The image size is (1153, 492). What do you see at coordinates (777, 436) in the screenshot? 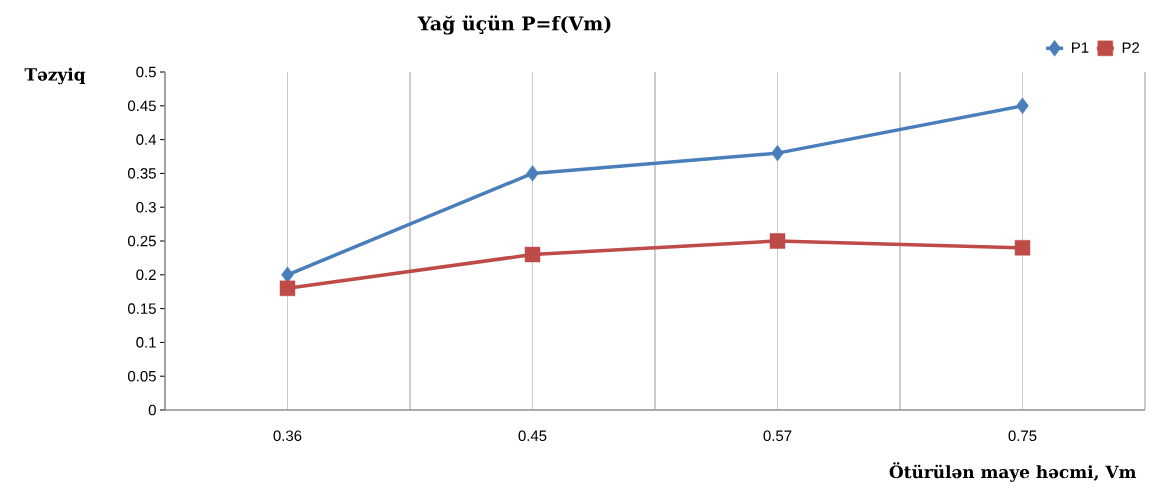
I see `x-tick-label: 0.57` at bounding box center [777, 436].